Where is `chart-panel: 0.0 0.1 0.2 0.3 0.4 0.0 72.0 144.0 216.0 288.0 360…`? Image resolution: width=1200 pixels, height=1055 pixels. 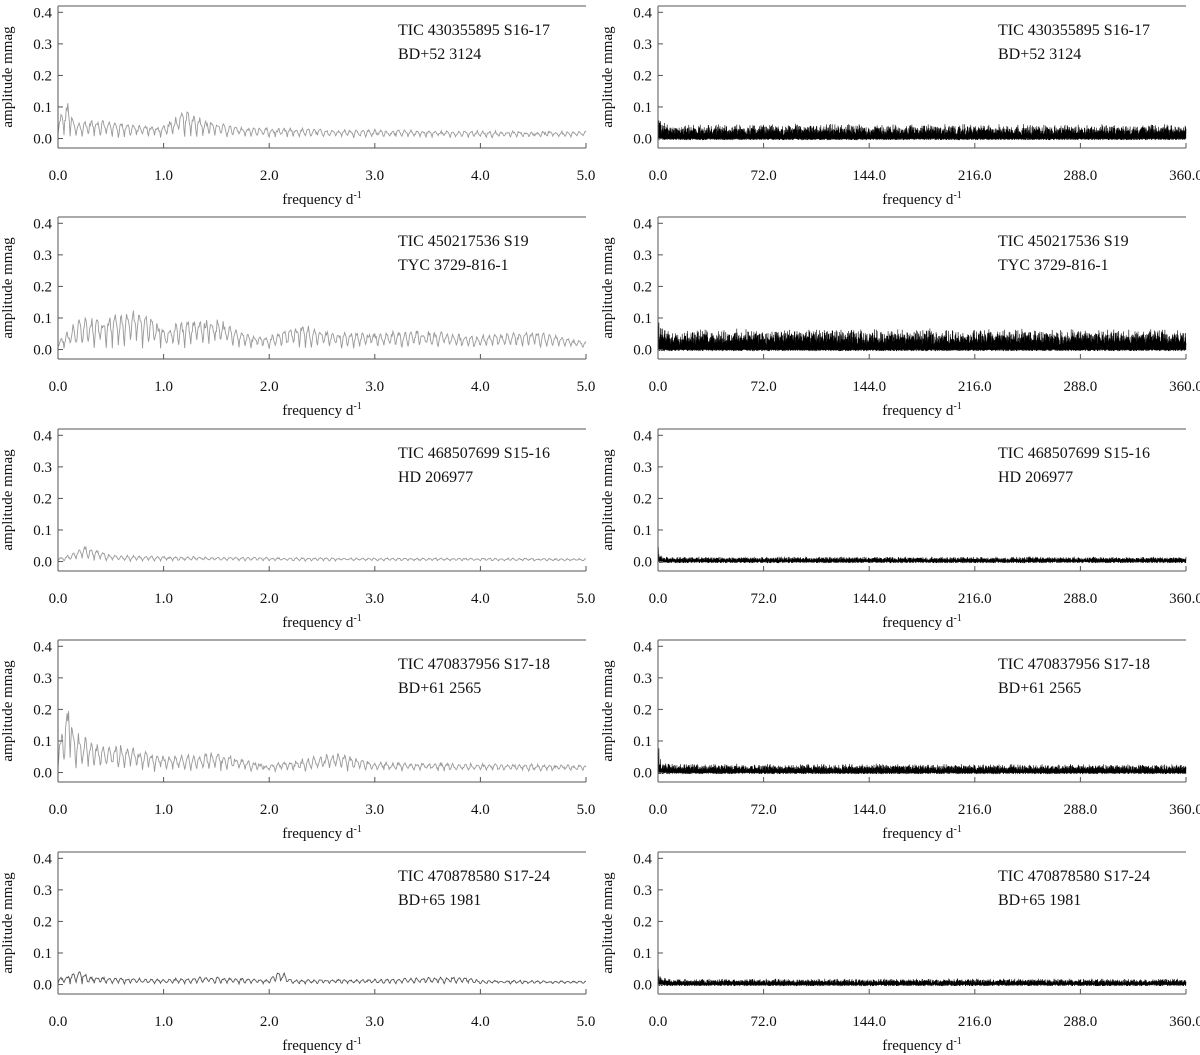 chart-panel: 0.0 0.1 0.2 0.3 0.4 0.0 72.0 144.0 216.0 288.0 360… is located at coordinates (900, 529).